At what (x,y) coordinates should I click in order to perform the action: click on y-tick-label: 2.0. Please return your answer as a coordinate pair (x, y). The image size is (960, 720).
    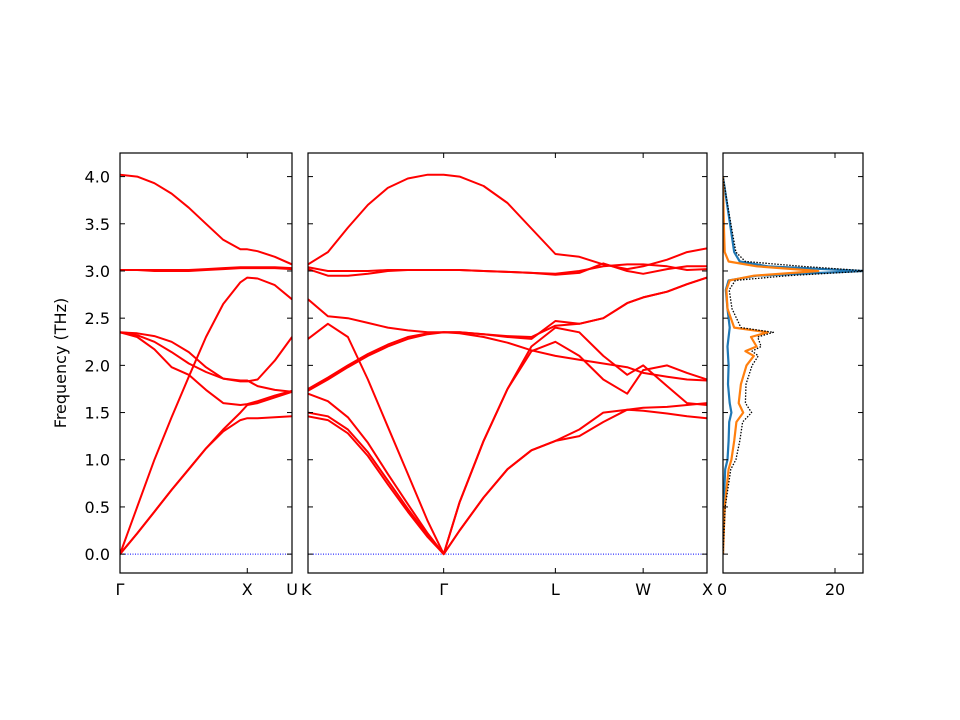
    Looking at the image, I should click on (97, 365).